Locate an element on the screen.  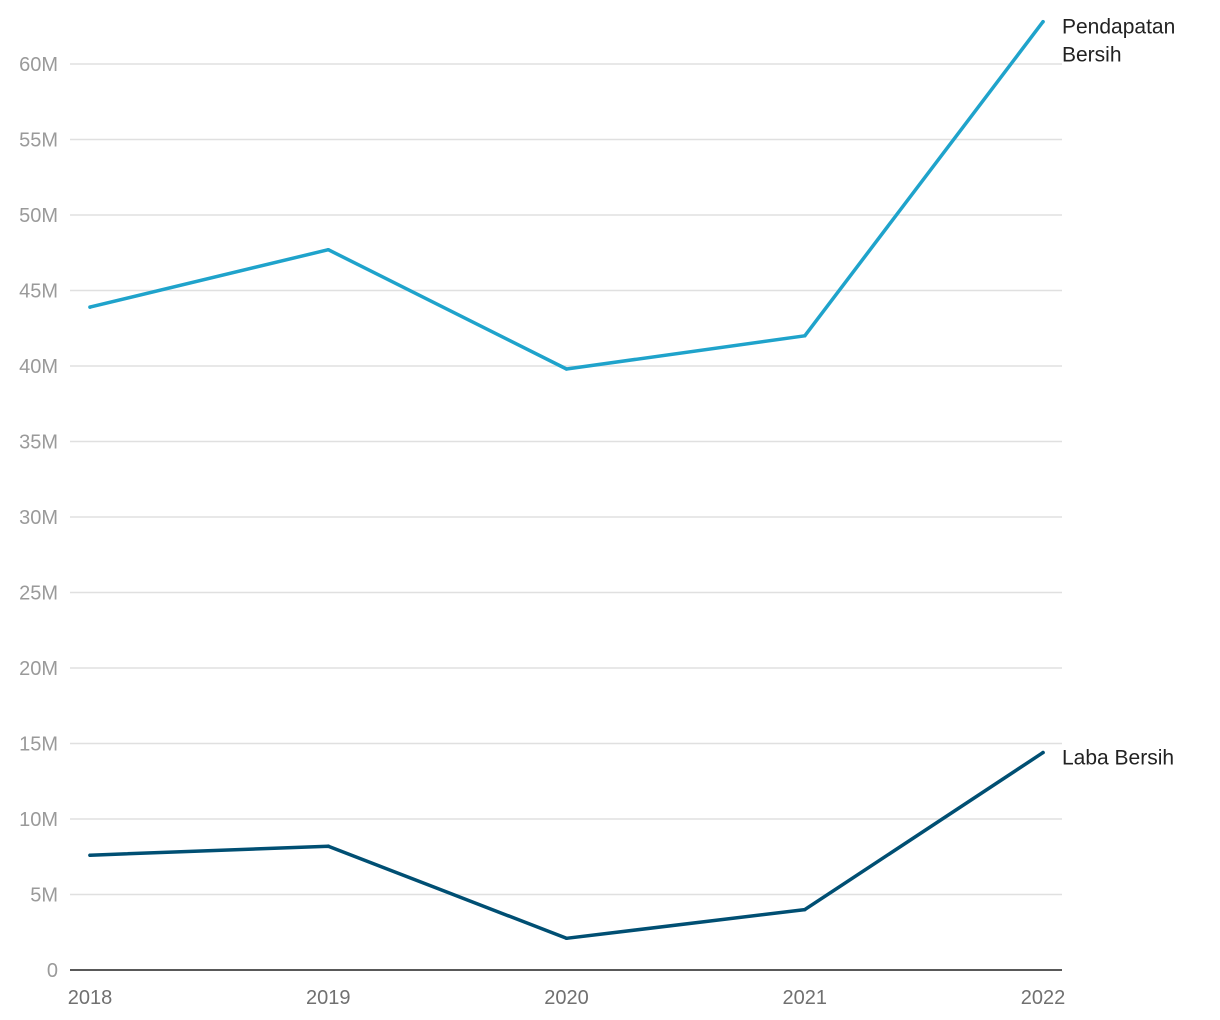
series-label: Bersih is located at coordinates (1092, 55).